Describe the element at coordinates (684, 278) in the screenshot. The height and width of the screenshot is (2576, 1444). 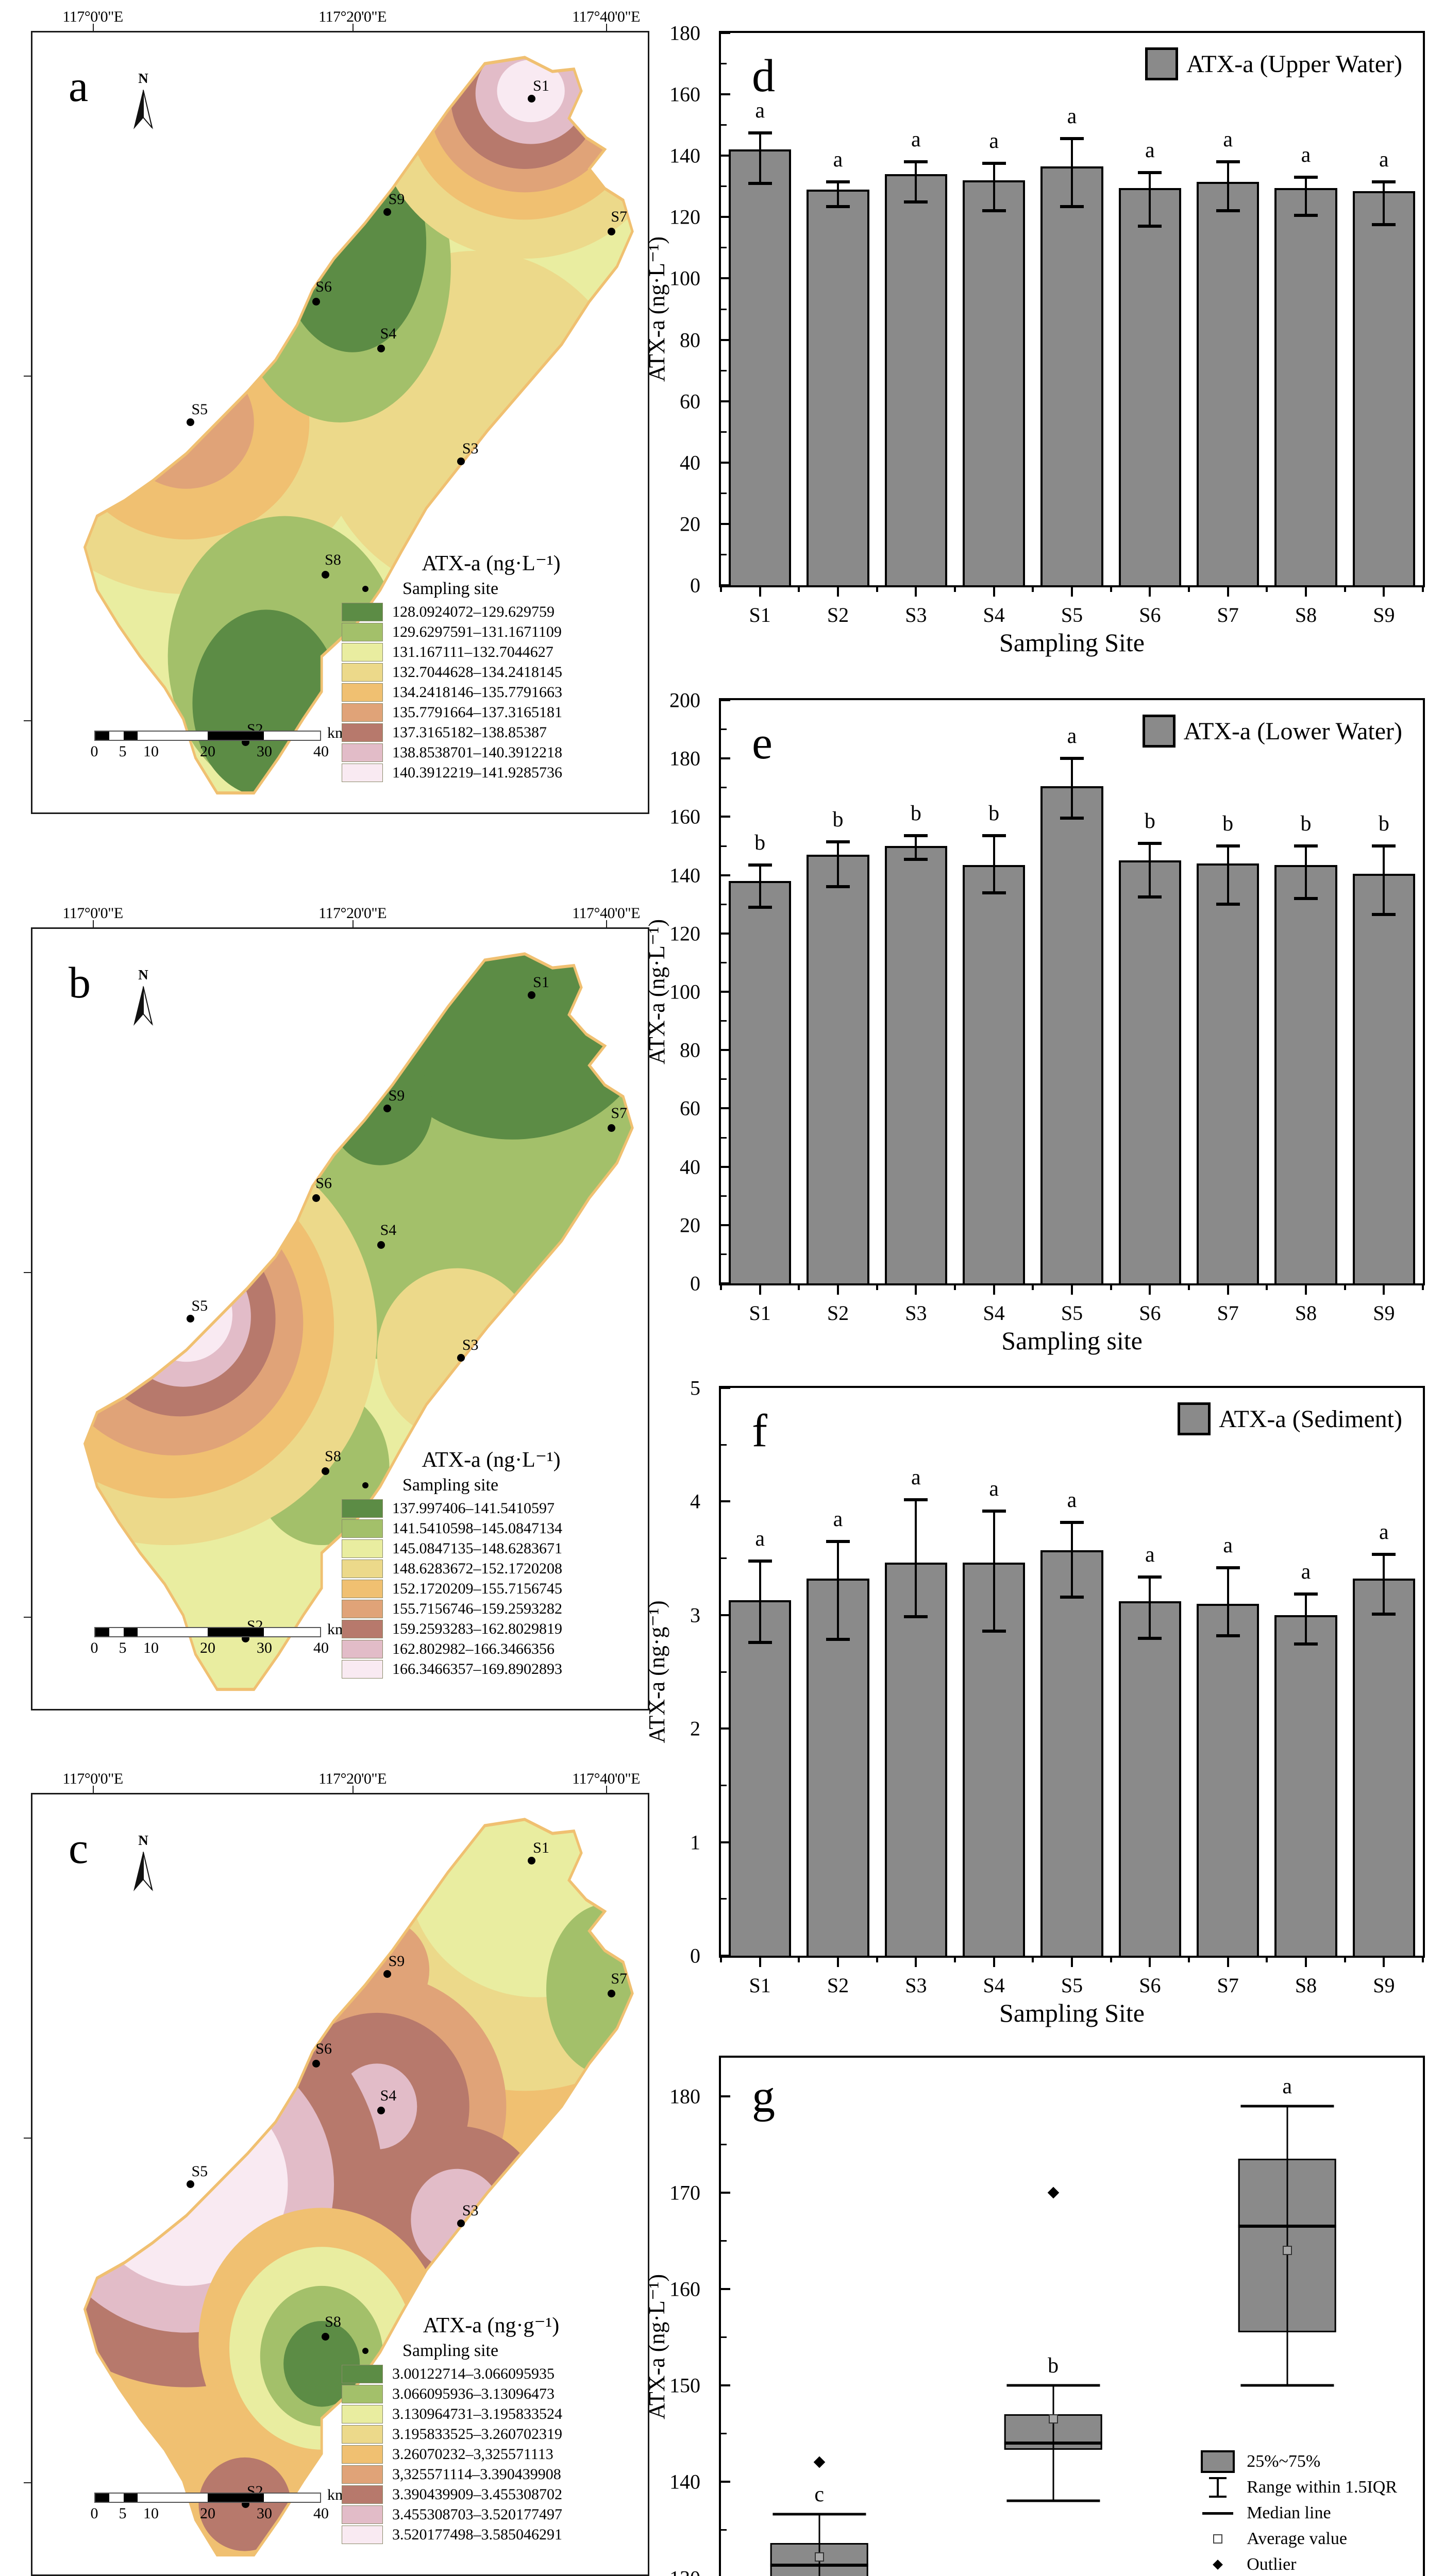
I see `y-axis-tick-label: 100` at that location.